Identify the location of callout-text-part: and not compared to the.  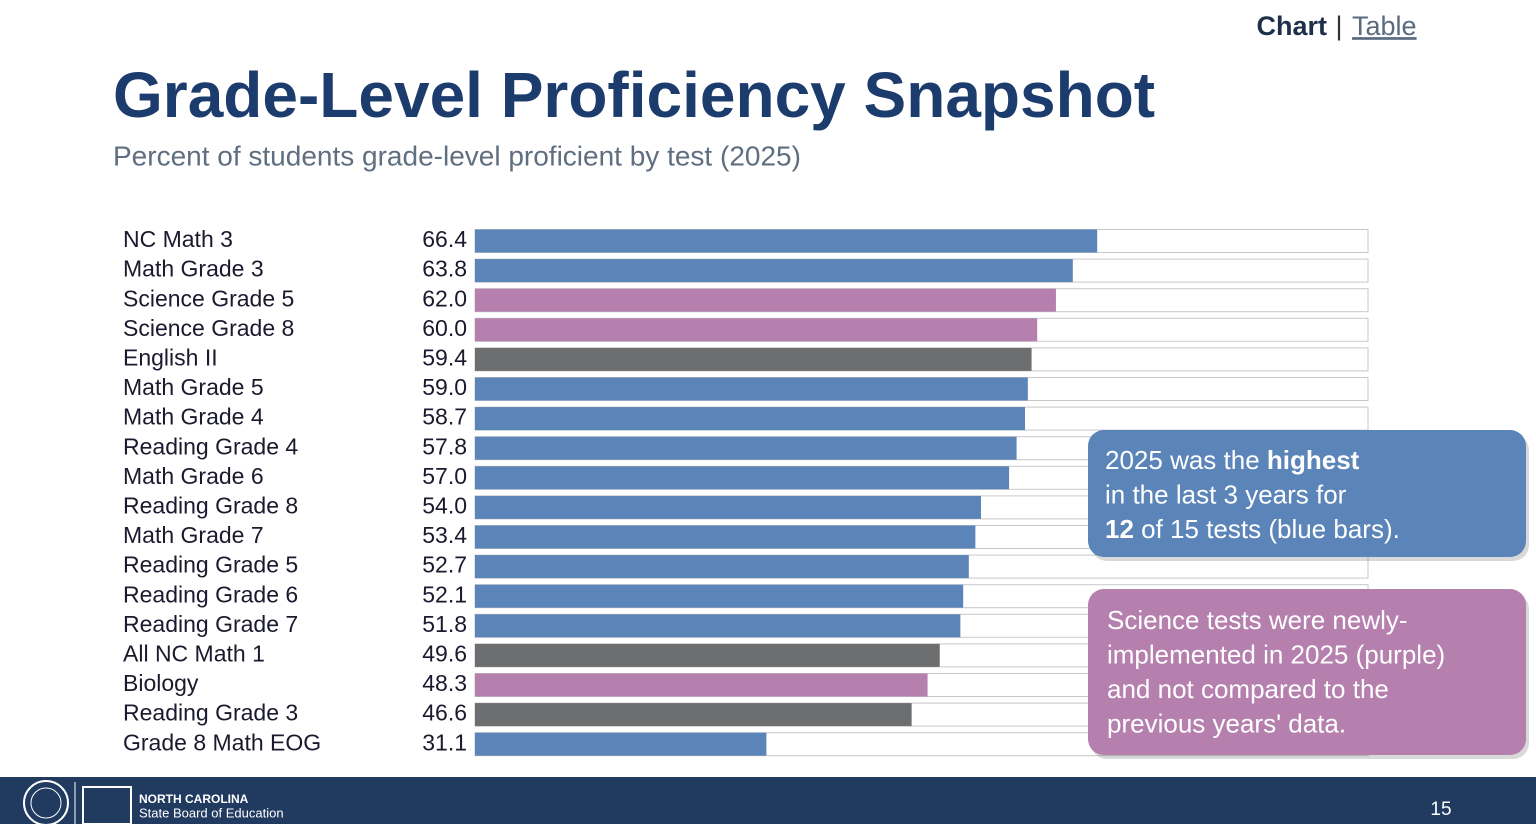
(1248, 689).